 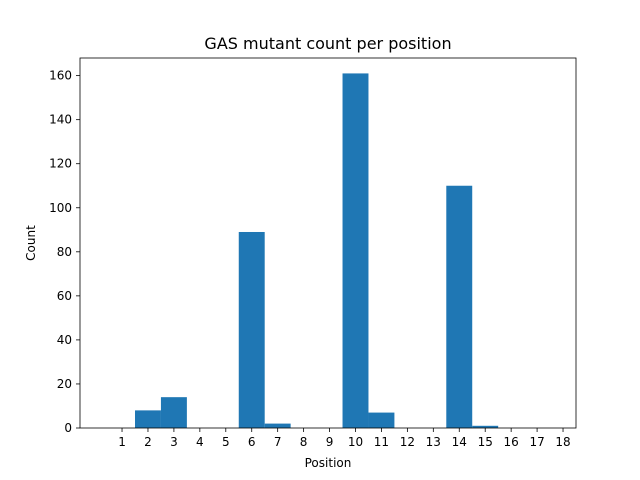 I want to click on y-axis-label: Count, so click(x=31, y=243).